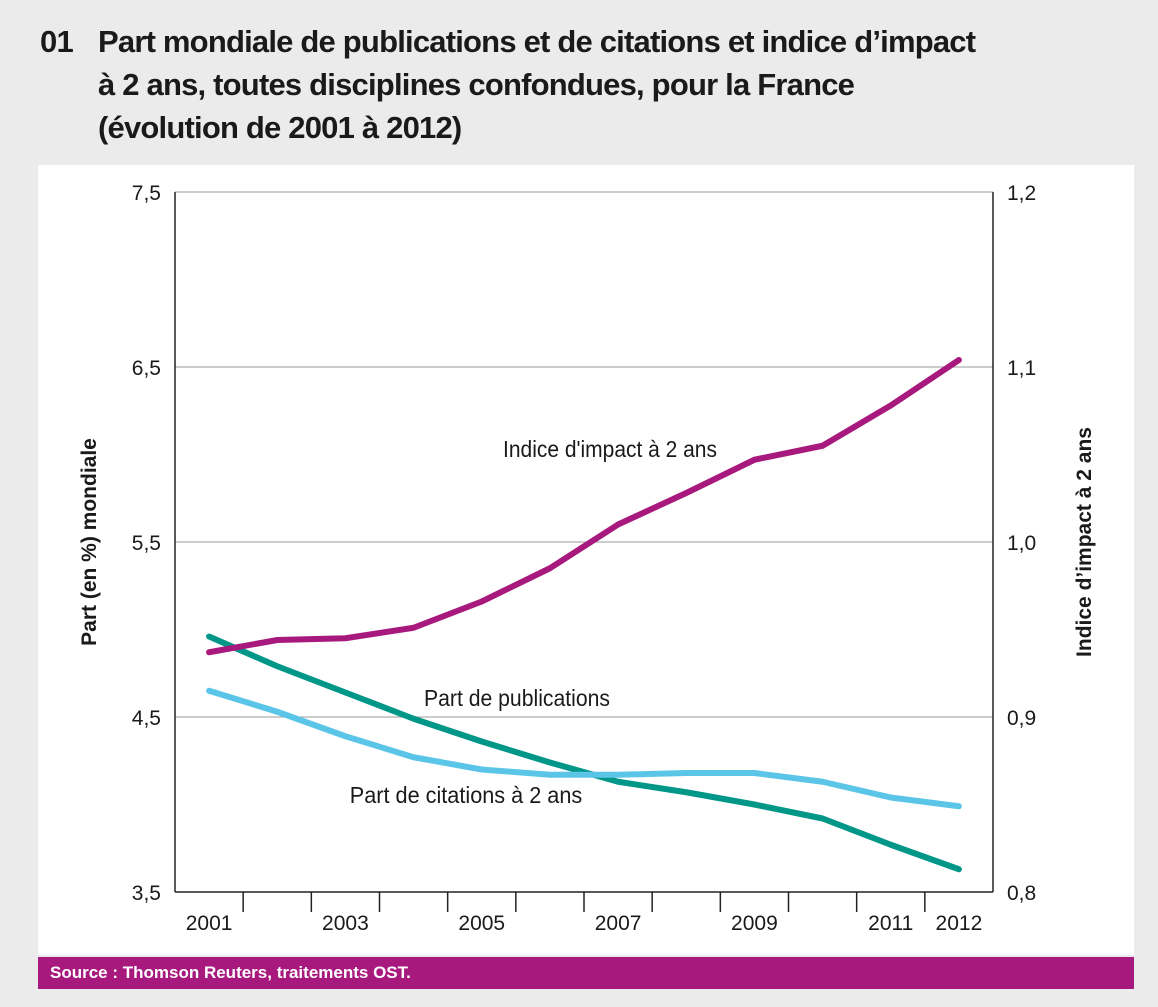 The width and height of the screenshot is (1158, 1007). I want to click on y-axis-title-left: Part (en %) mondiale, so click(89, 542).